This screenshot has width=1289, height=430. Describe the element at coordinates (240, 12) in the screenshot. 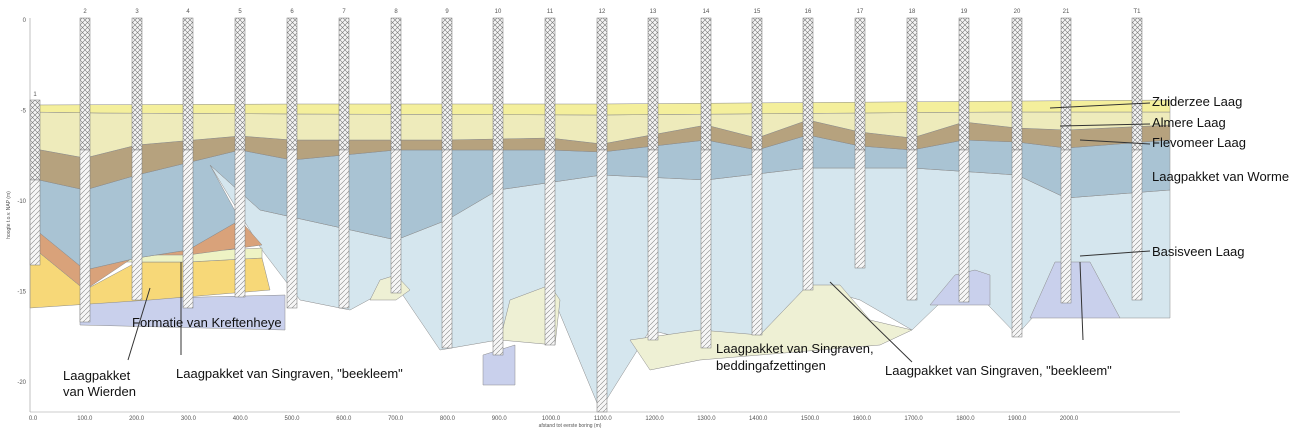

I see `borehole-label: 5` at that location.